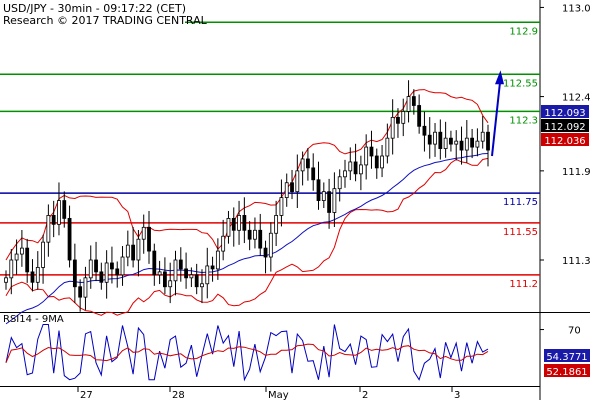  I want to click on rsi-tag-label: 54.3771, so click(566, 357).